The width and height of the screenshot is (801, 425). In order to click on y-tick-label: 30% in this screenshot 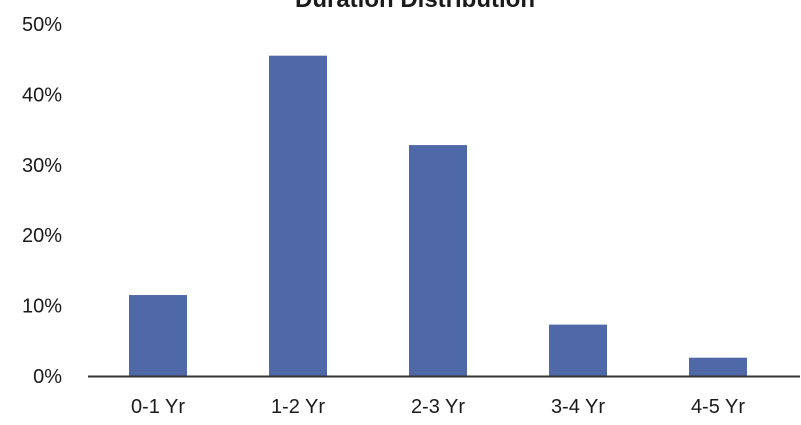, I will do `click(42, 166)`.